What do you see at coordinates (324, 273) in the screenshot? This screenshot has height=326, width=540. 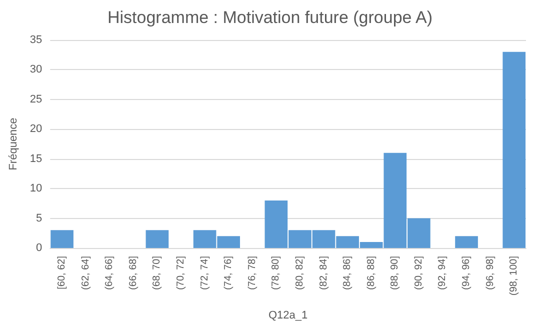 I see `x-tick-label: (82, 84]` at bounding box center [324, 273].